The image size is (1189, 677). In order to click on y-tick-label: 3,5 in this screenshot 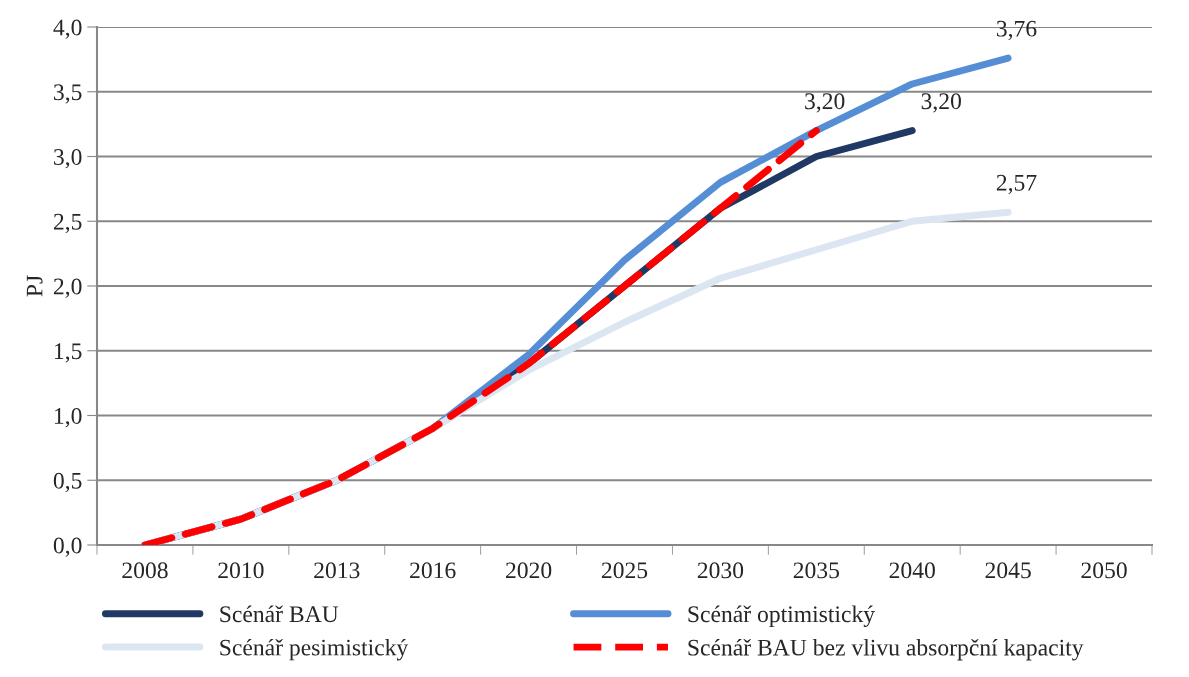, I will do `click(68, 94)`.